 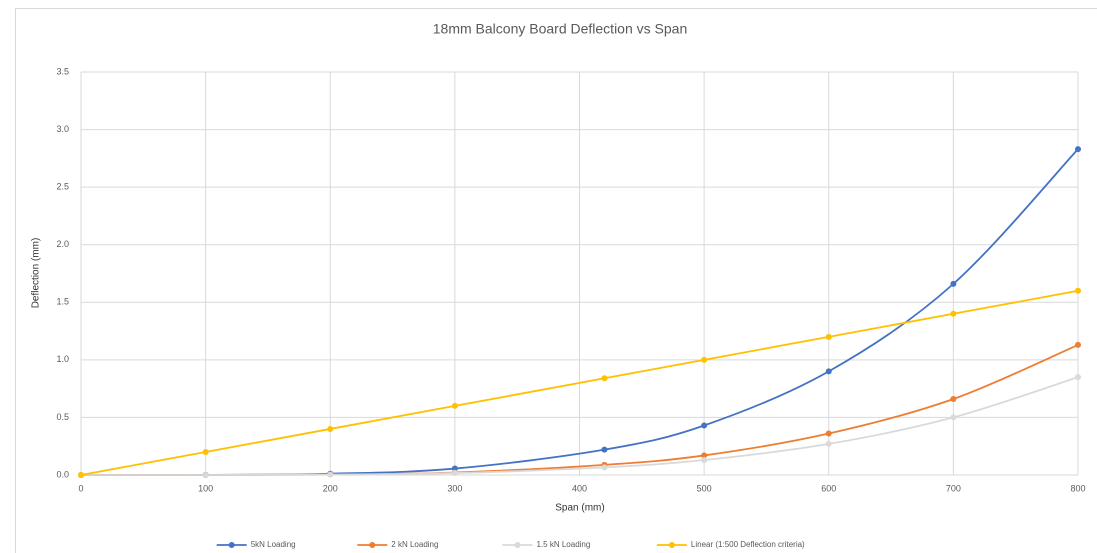 I want to click on y-tick-label: 2.0, so click(x=62, y=244).